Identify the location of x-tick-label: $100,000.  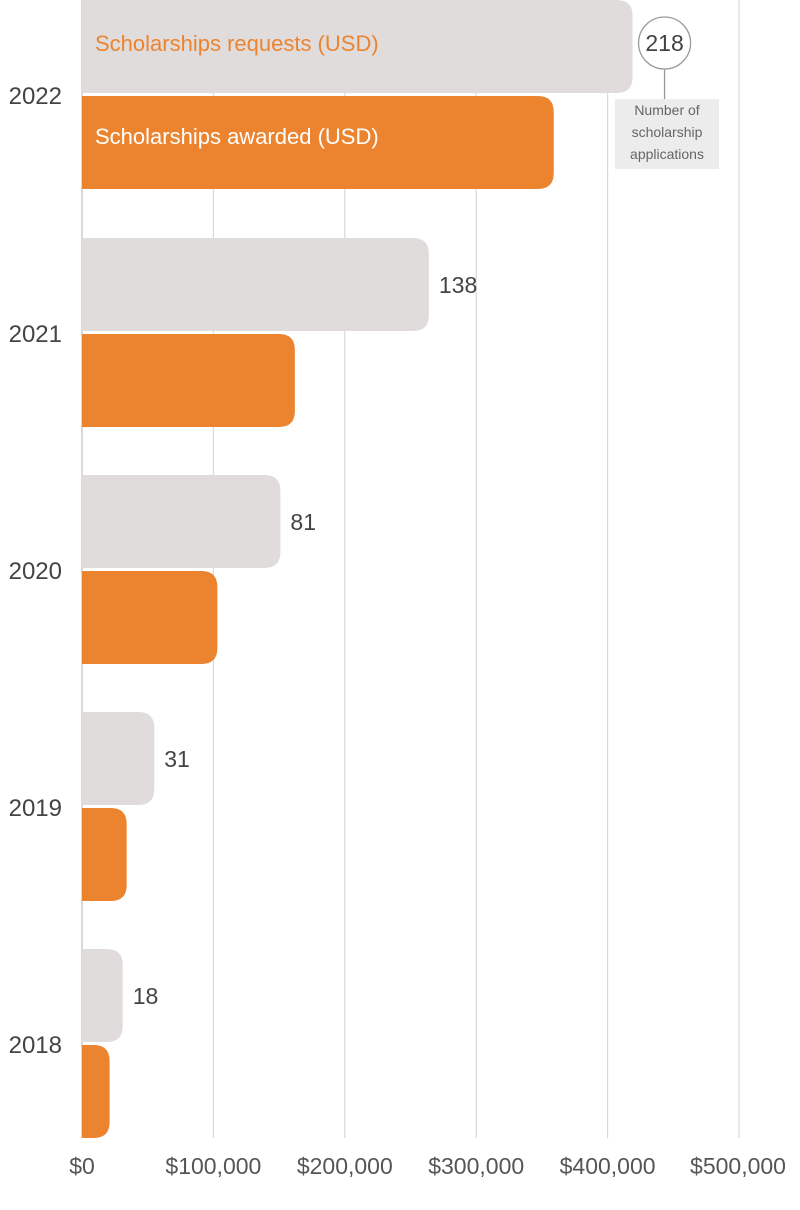
(213, 1166).